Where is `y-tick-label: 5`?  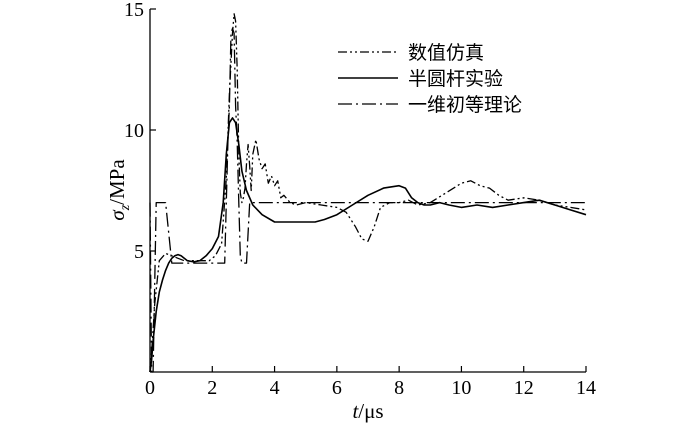
y-tick-label: 5 is located at coordinates (139, 252).